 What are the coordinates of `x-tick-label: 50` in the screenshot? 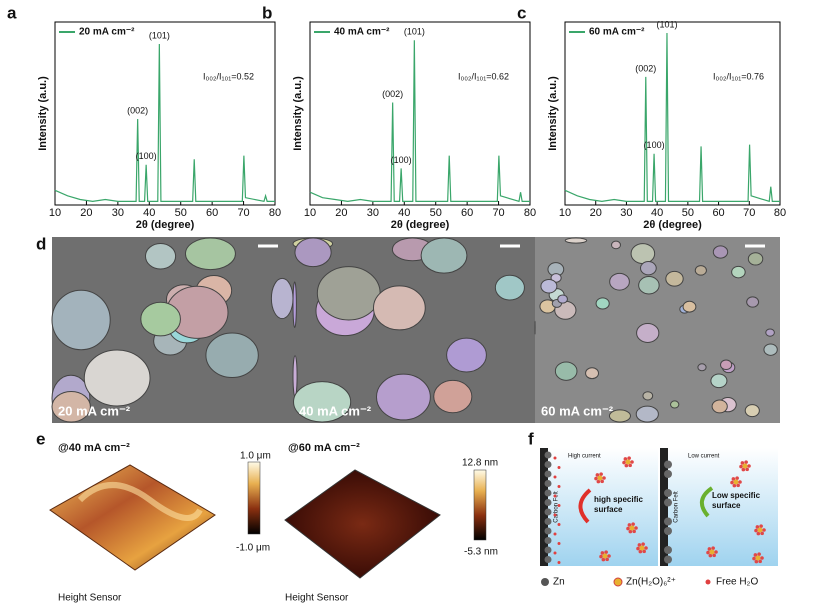 It's located at (181, 213).